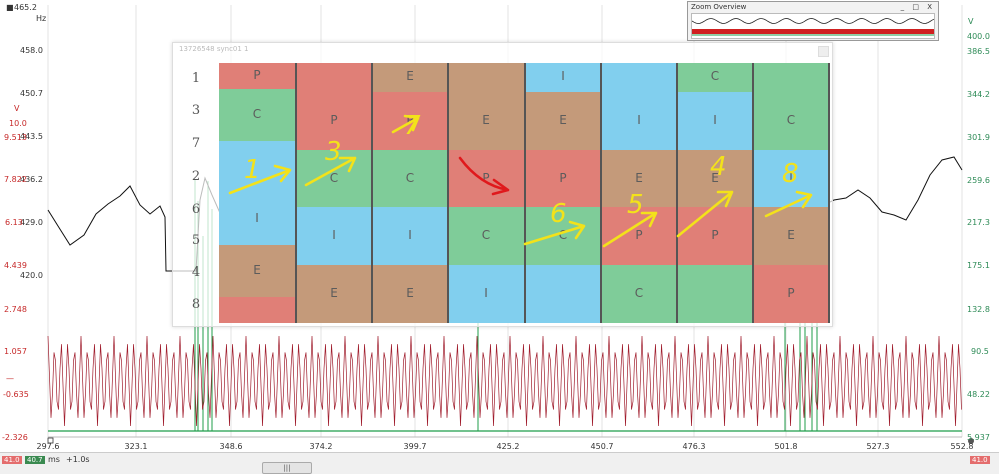  What do you see at coordinates (196, 272) in the screenshot?
I see `cylinder-label: 4` at bounding box center [196, 272].